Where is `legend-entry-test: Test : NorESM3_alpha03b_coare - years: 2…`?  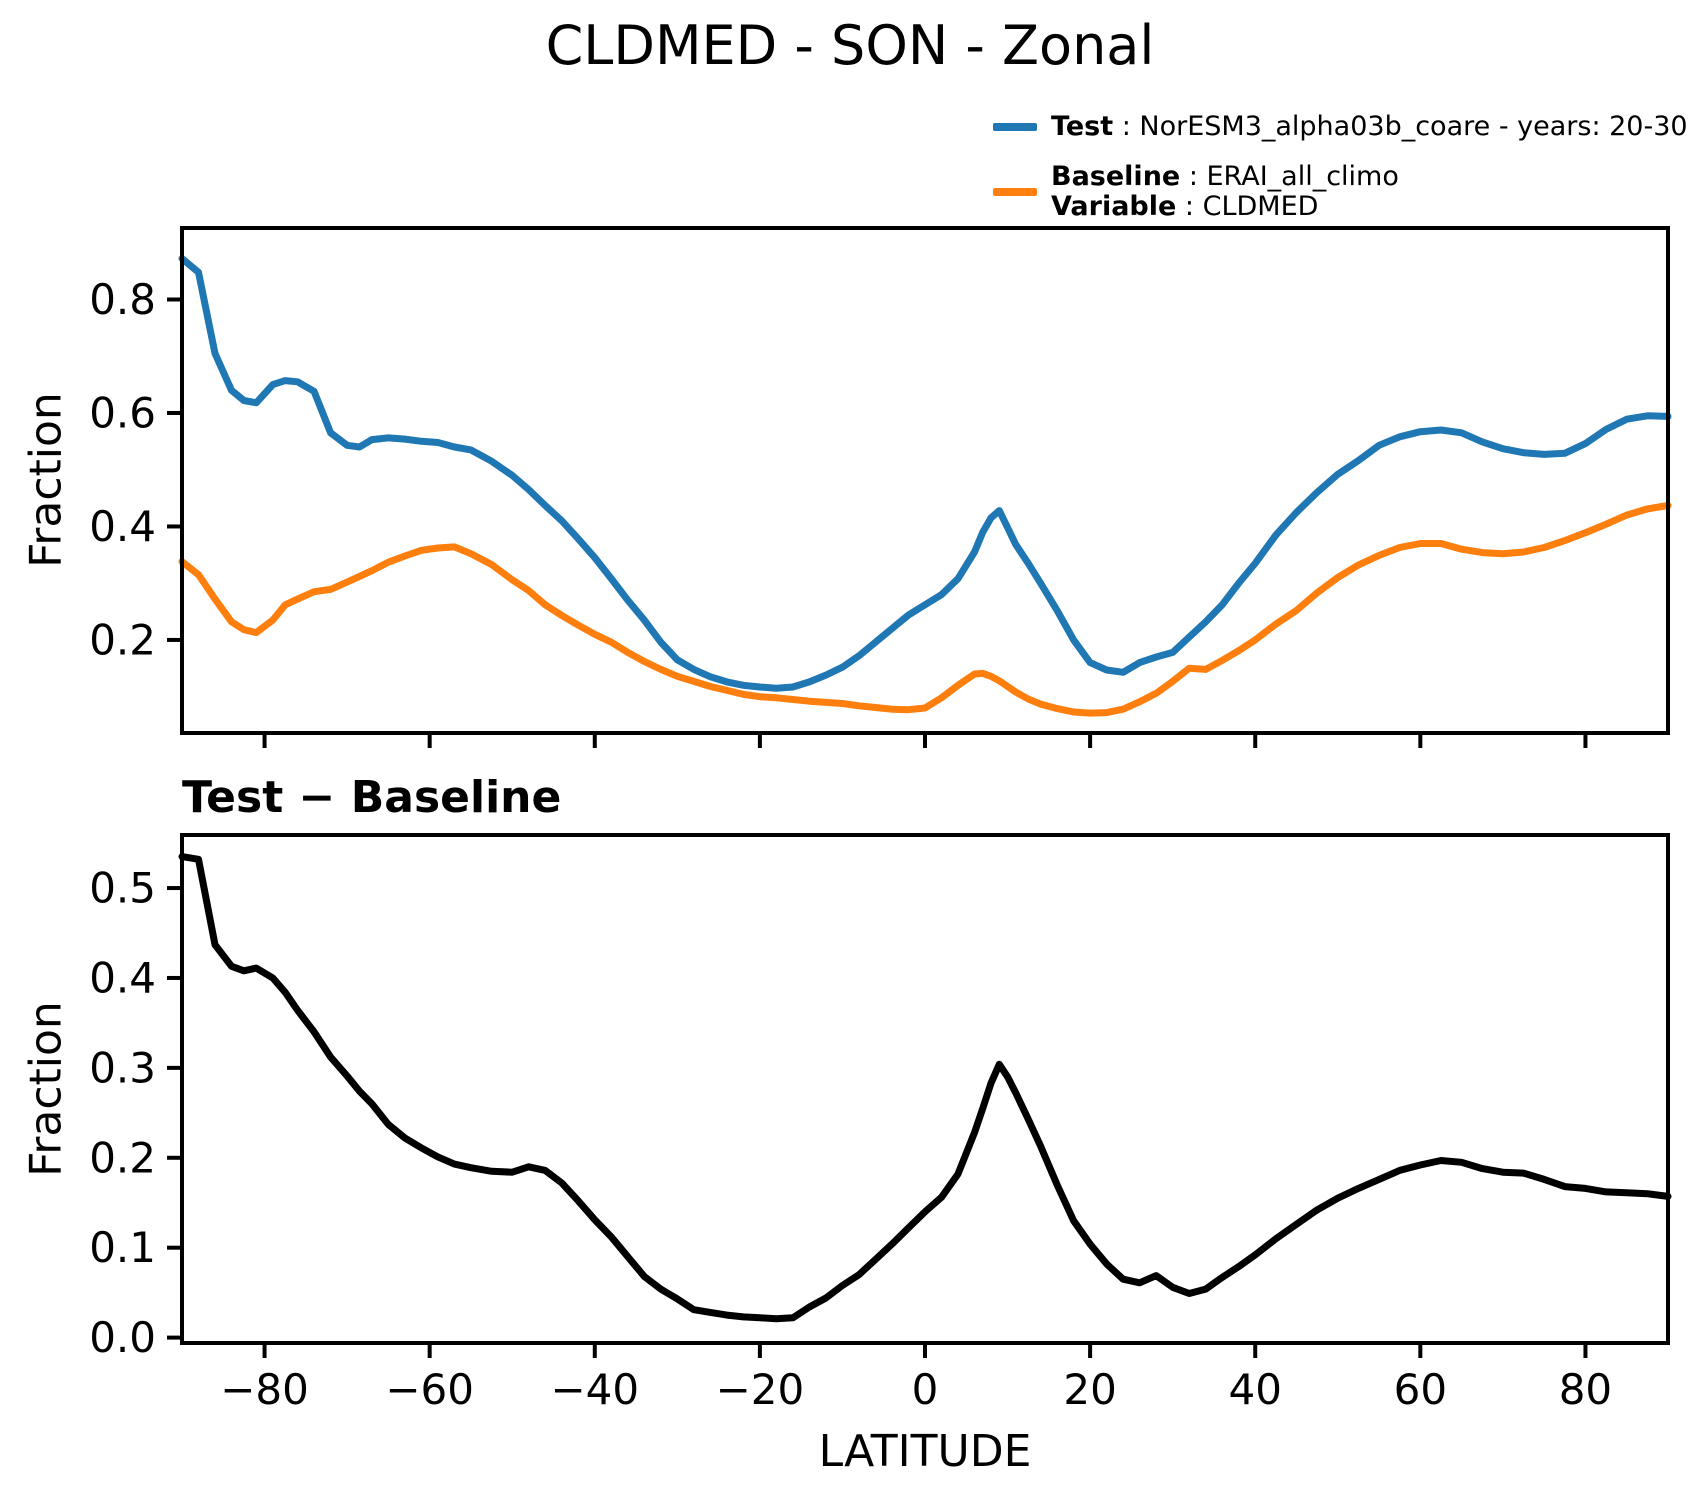
legend-entry-test: Test : NorESM3_alpha03b_coare - years: 2… is located at coordinates (1340, 127).